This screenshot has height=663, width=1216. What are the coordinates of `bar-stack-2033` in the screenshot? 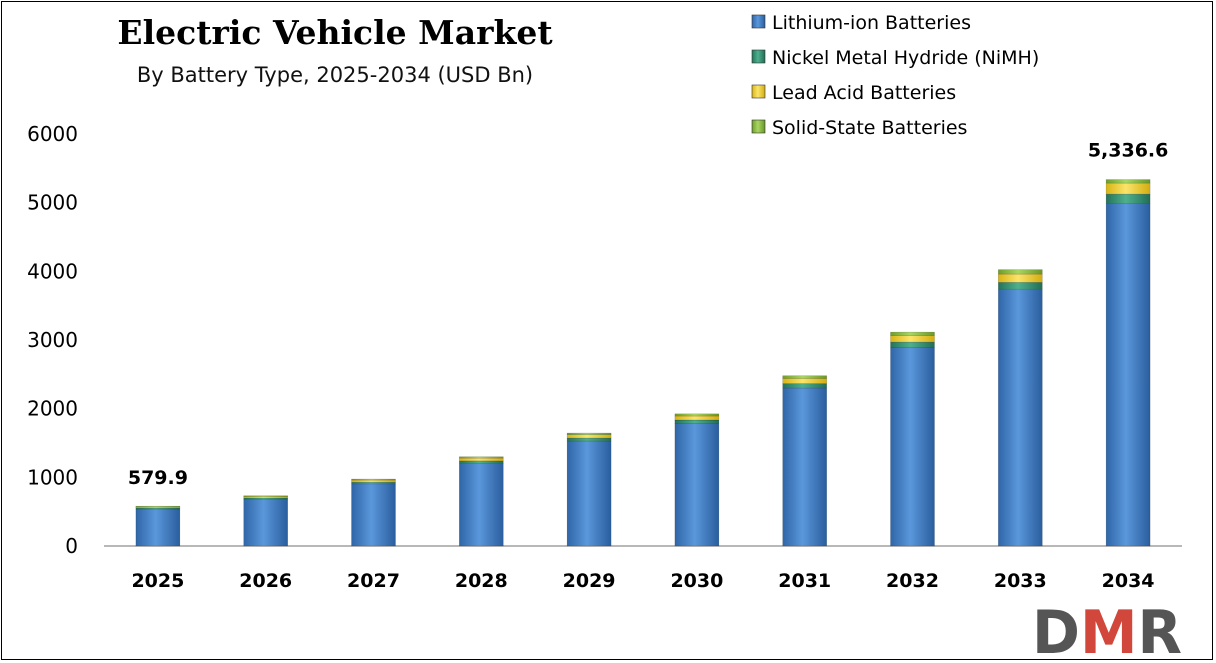 It's located at (1020, 408).